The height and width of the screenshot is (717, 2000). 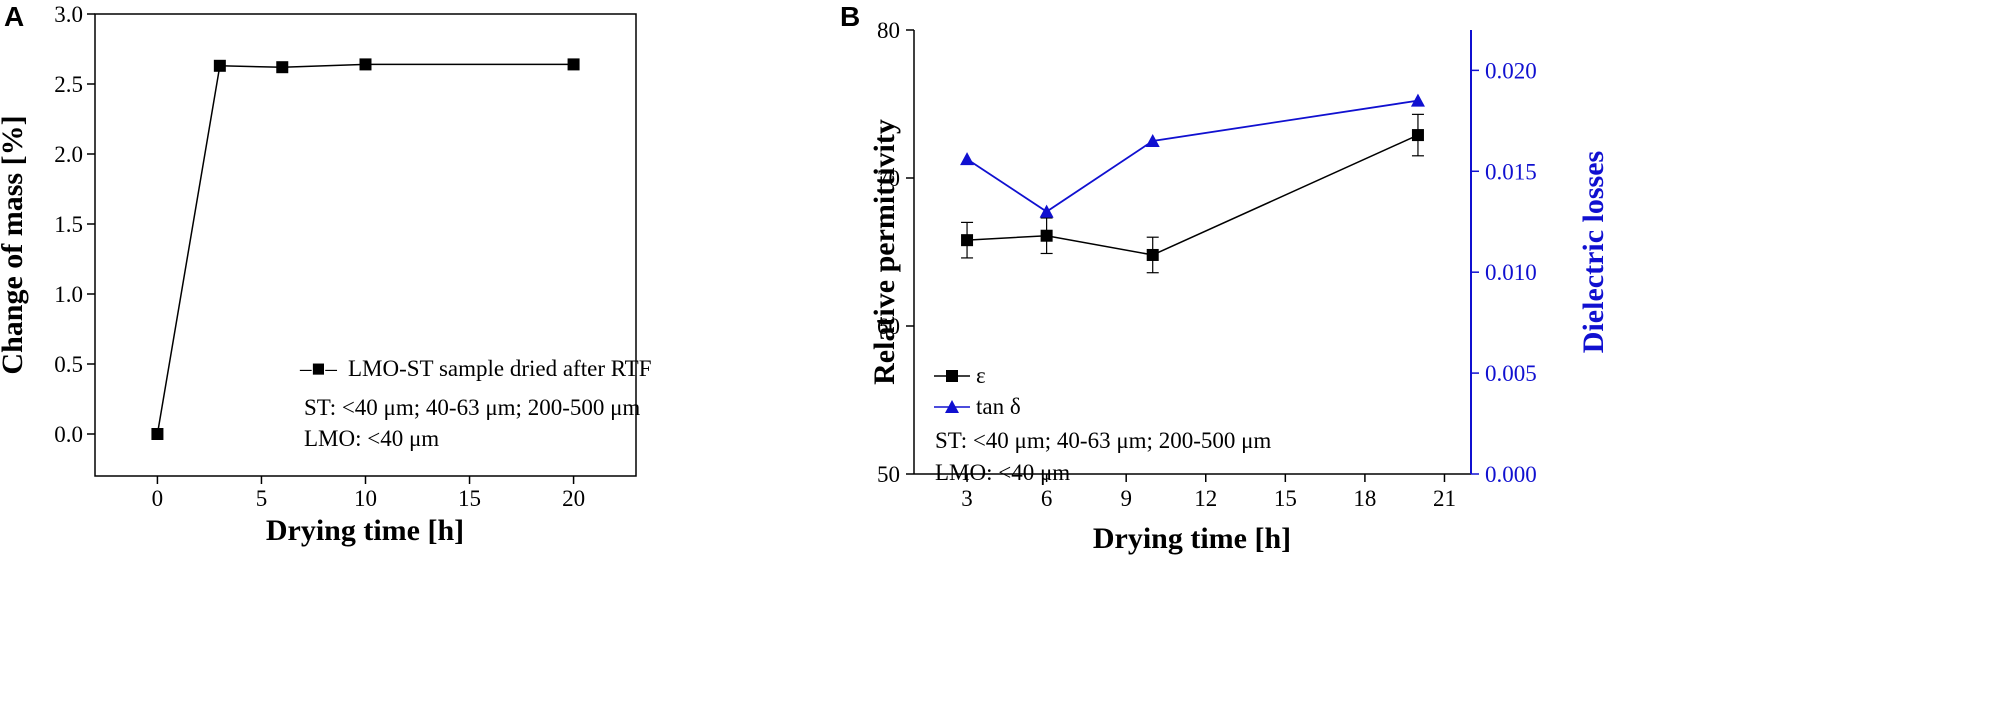 I want to click on panel-b-x-tick-label: 3, so click(x=967, y=498).